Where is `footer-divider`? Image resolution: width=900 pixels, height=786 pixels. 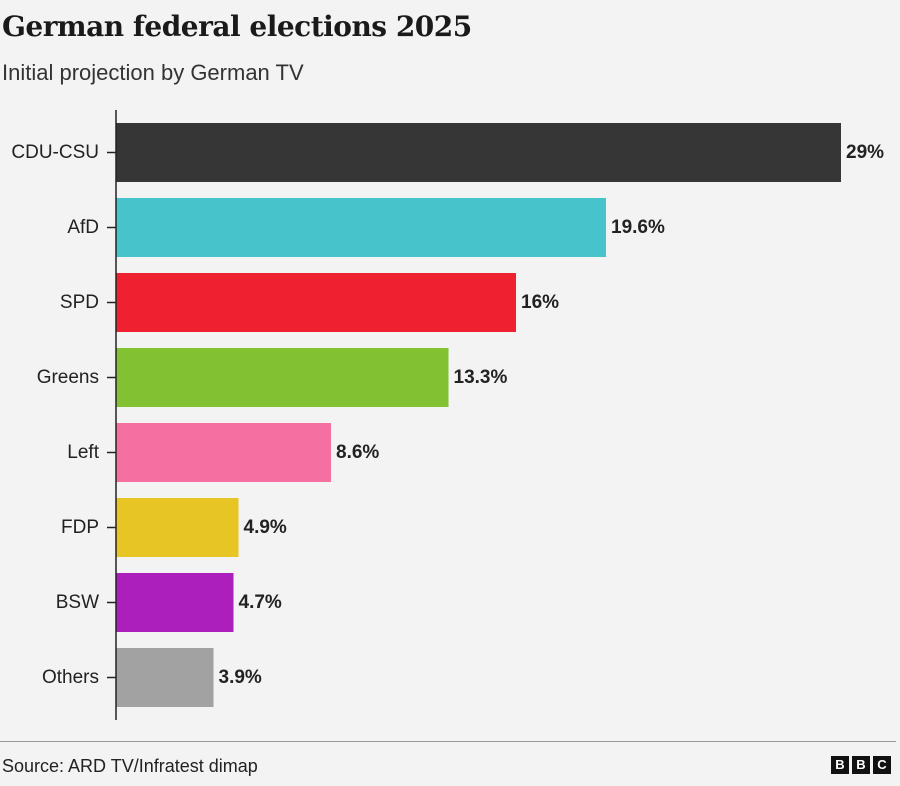 footer-divider is located at coordinates (448, 741).